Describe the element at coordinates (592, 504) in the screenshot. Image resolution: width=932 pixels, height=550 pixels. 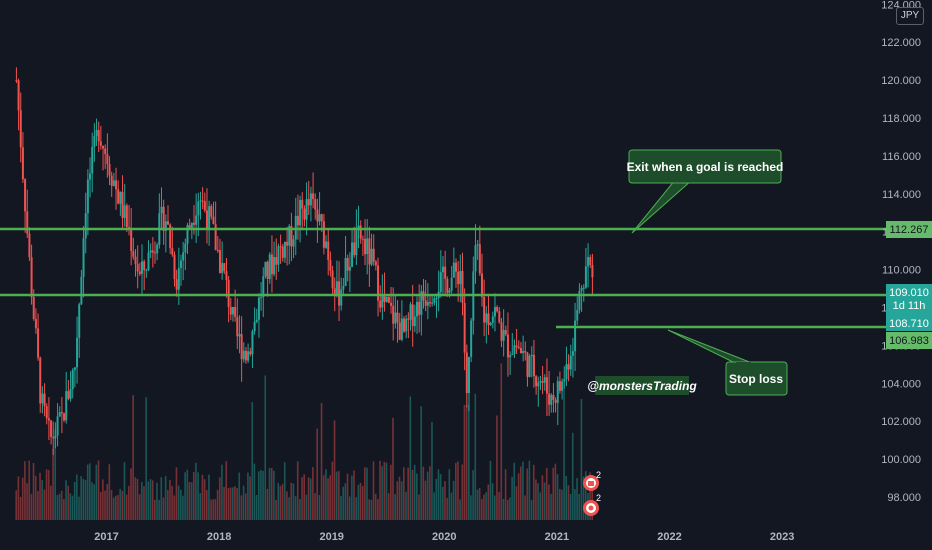
I see `dividends-badge: 2` at that location.